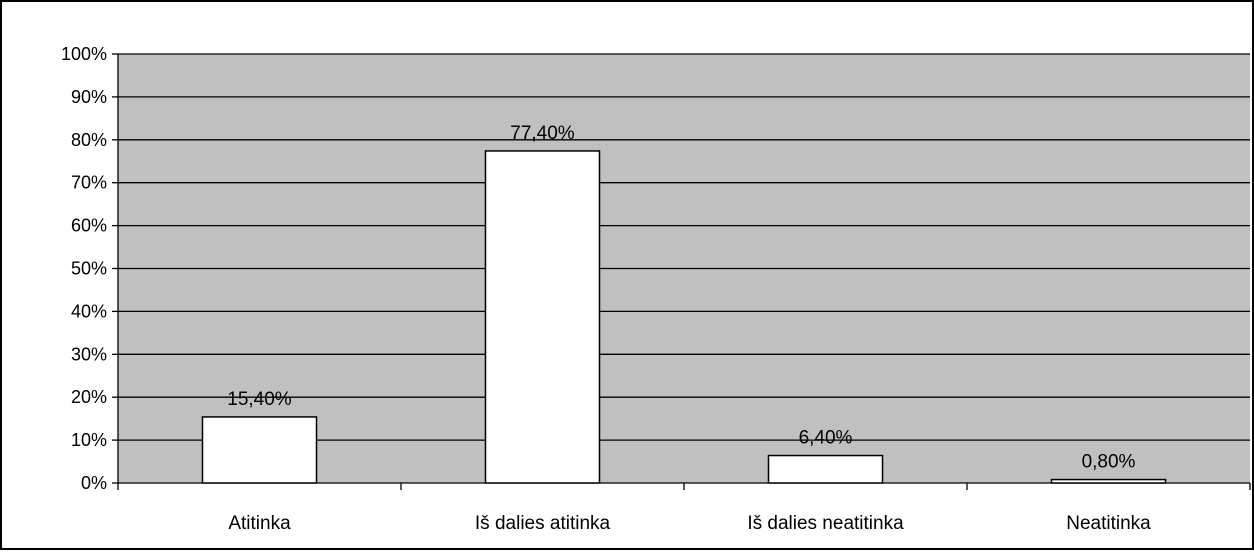  I want to click on y-tick-label-20: 20%, so click(89, 397).